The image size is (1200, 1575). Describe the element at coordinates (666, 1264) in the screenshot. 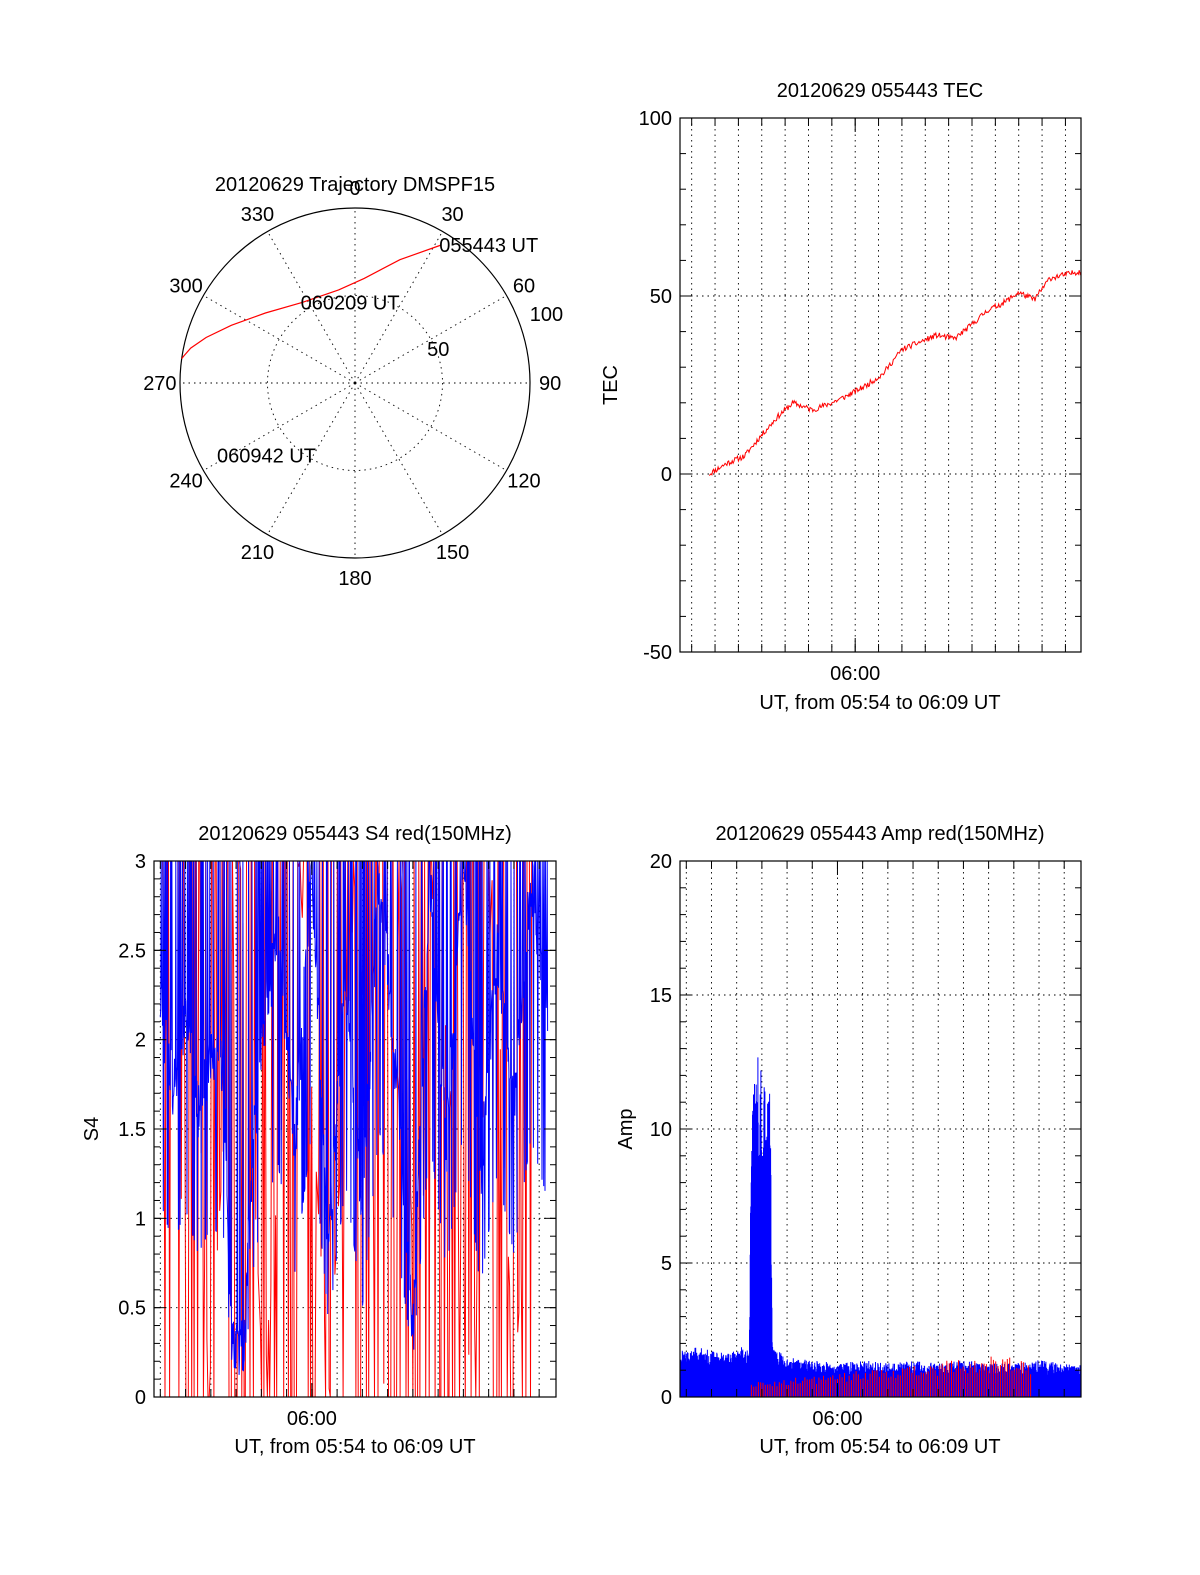

I see `y-tick-label: 5` at that location.